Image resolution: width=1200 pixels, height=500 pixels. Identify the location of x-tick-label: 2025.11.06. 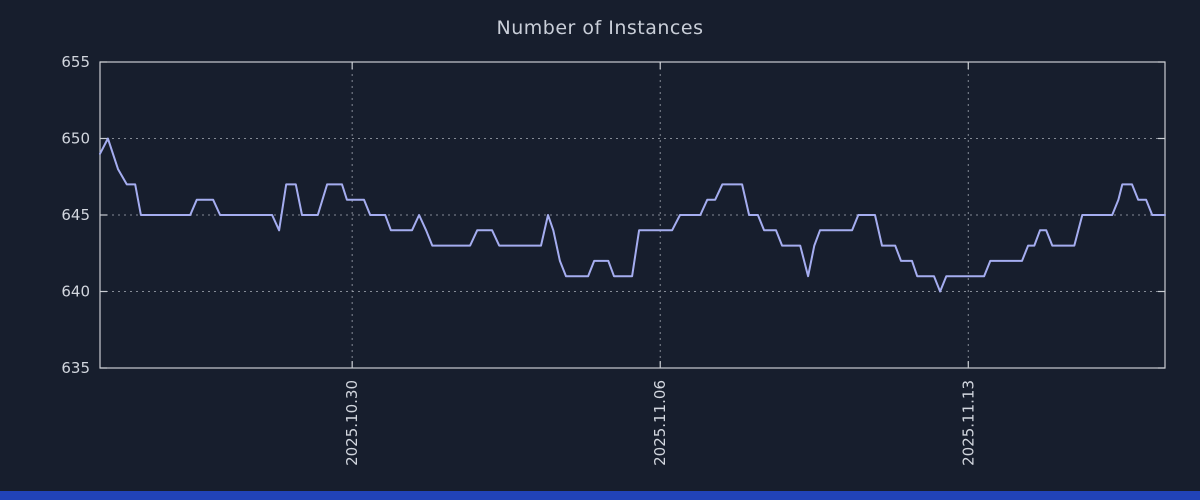
(660, 423).